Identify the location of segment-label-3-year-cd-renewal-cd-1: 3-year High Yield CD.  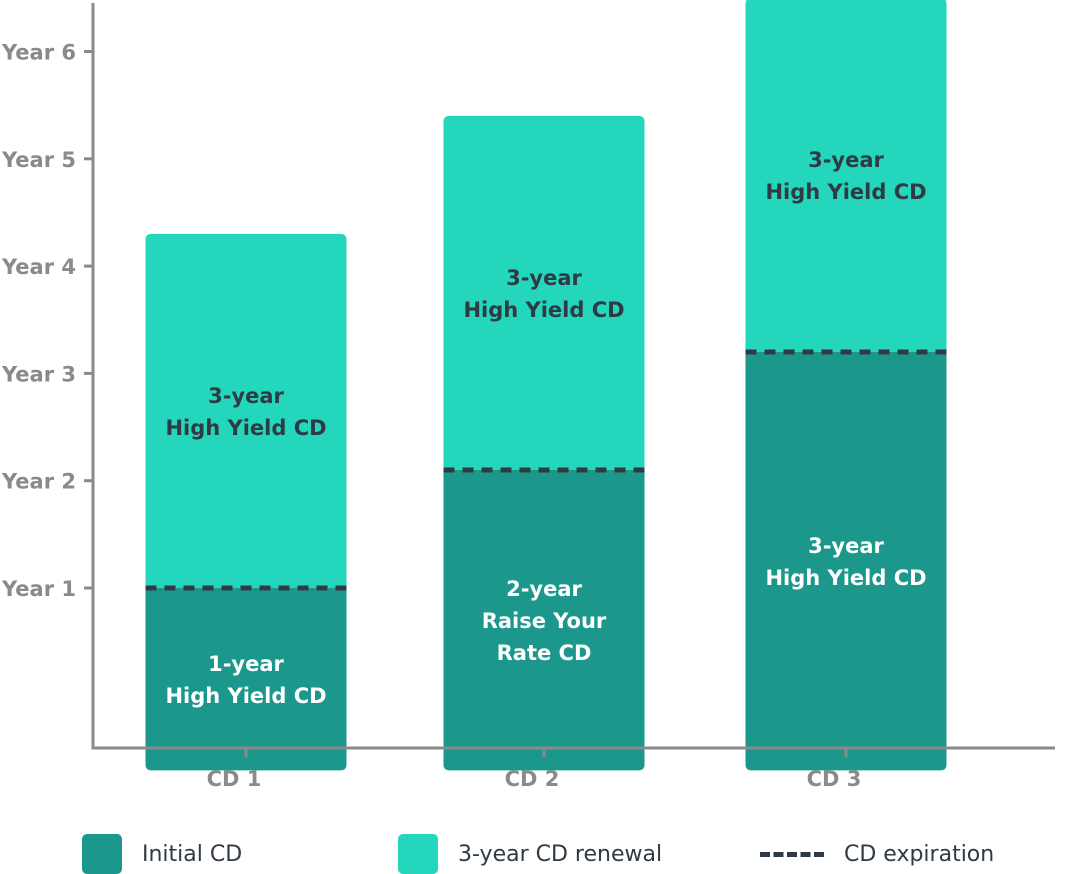
(245, 412).